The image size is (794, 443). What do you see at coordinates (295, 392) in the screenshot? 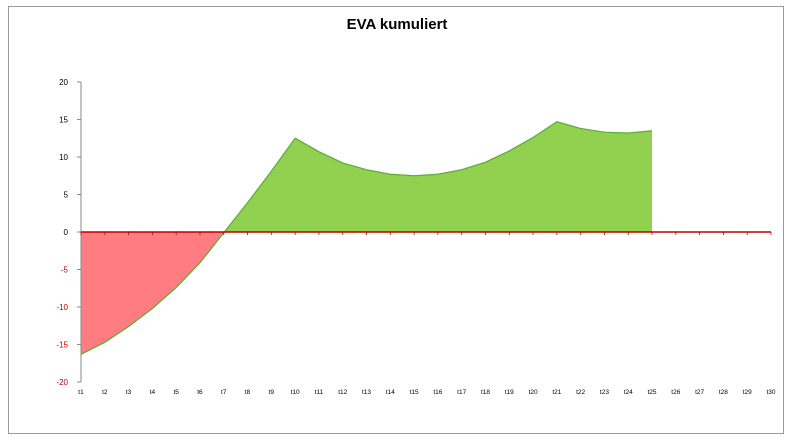
I see `x-tick-label: t10` at bounding box center [295, 392].